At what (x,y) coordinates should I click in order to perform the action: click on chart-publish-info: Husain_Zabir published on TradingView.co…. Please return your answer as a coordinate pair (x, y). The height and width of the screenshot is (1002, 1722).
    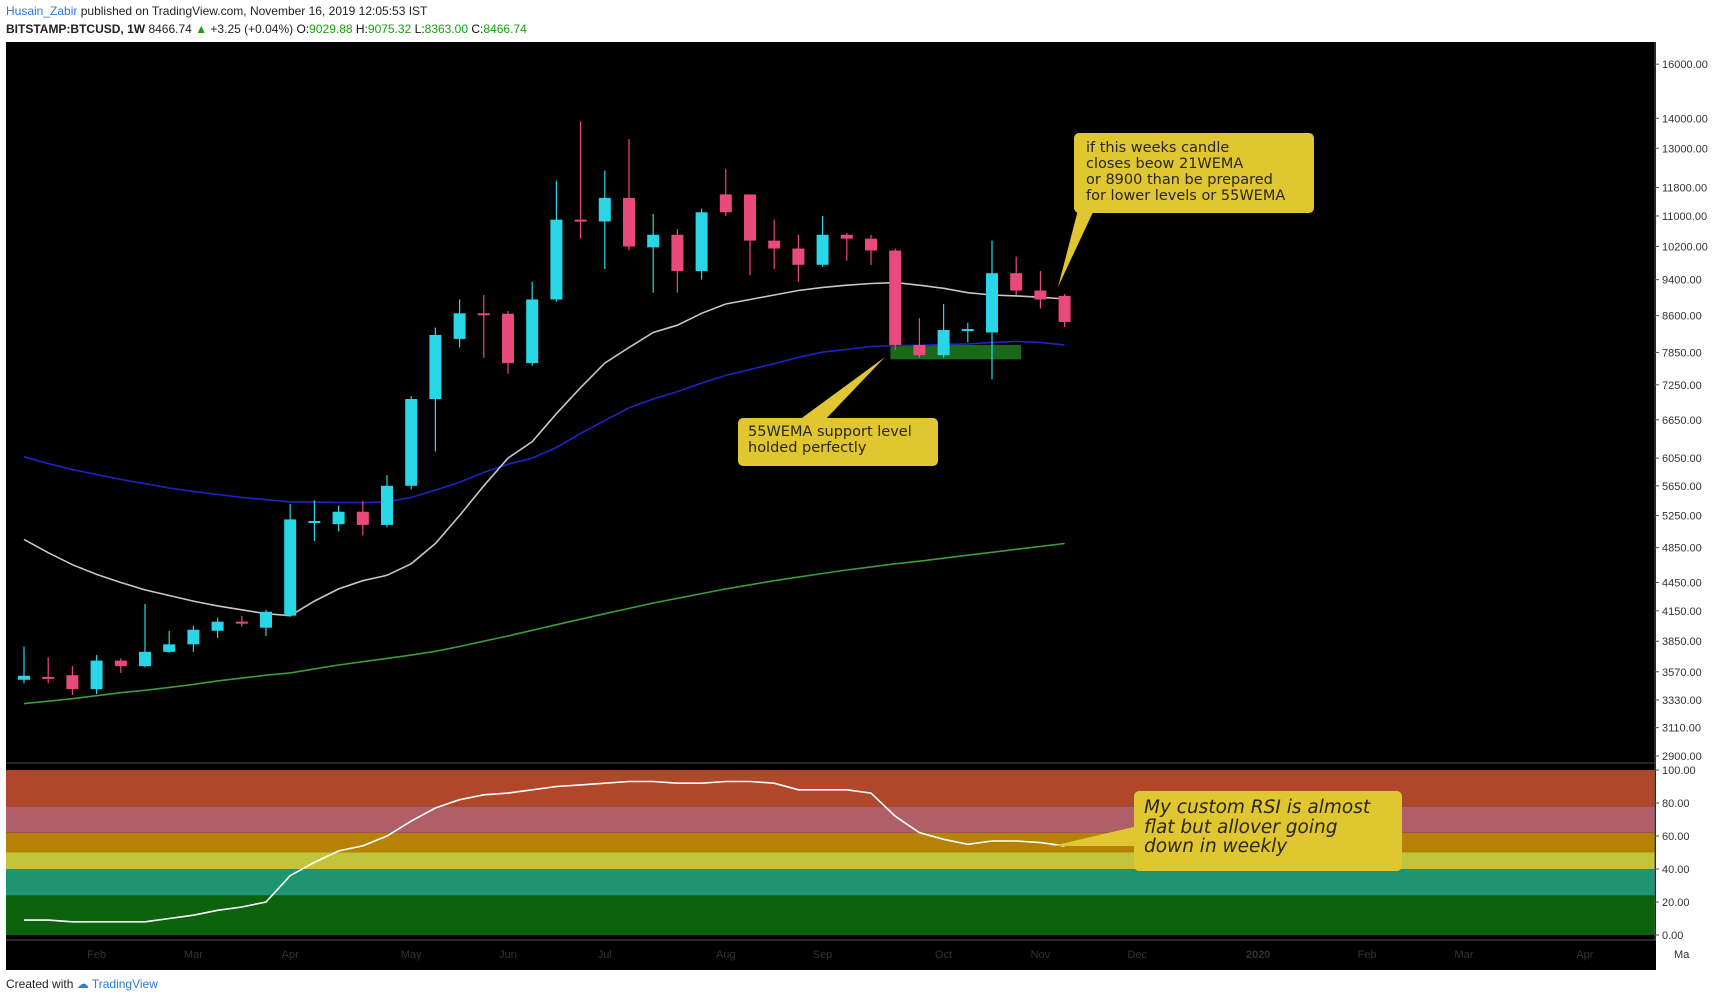
    Looking at the image, I should click on (216, 11).